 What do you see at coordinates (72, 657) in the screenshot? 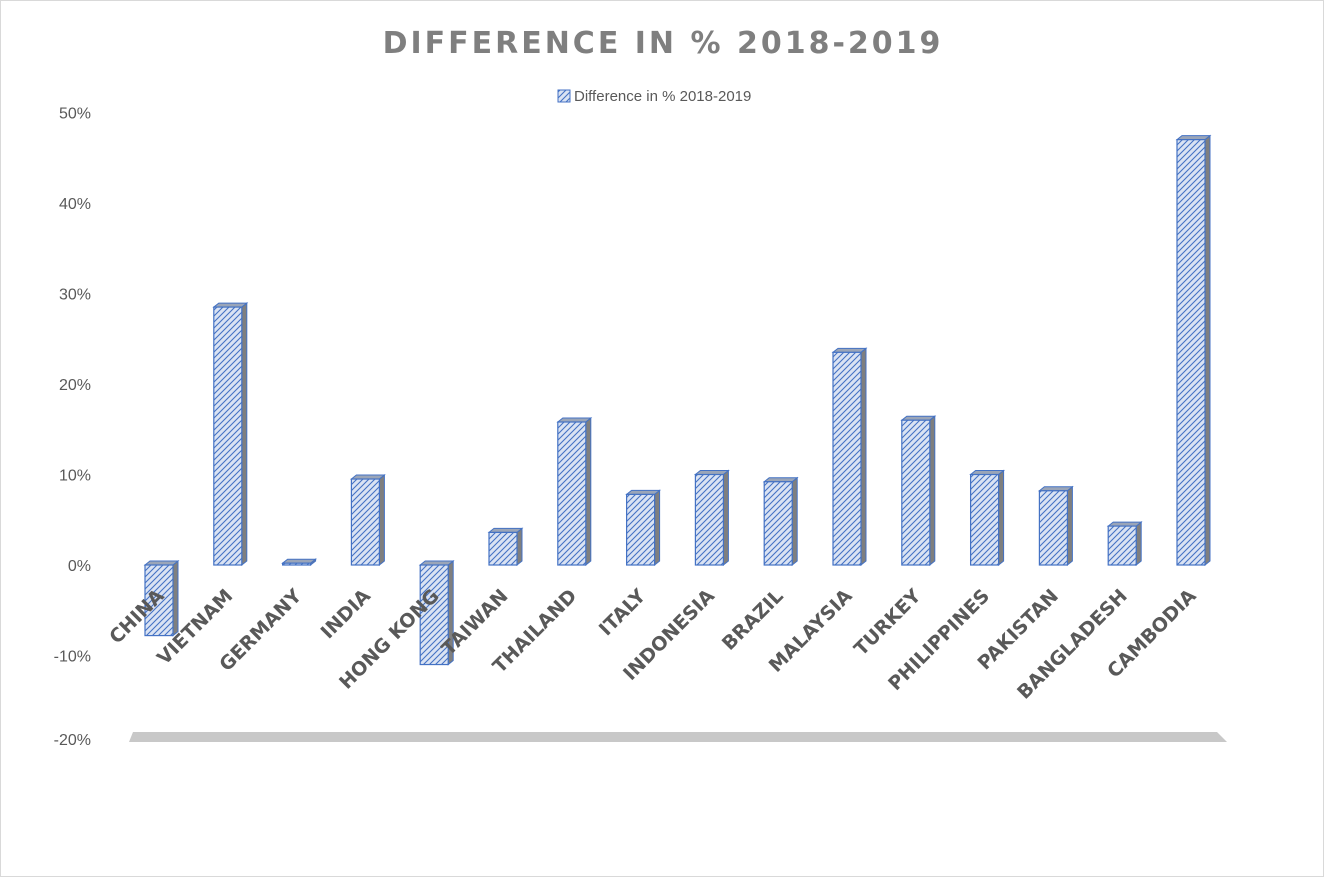
I see `y-tick-label: -10%` at bounding box center [72, 657].